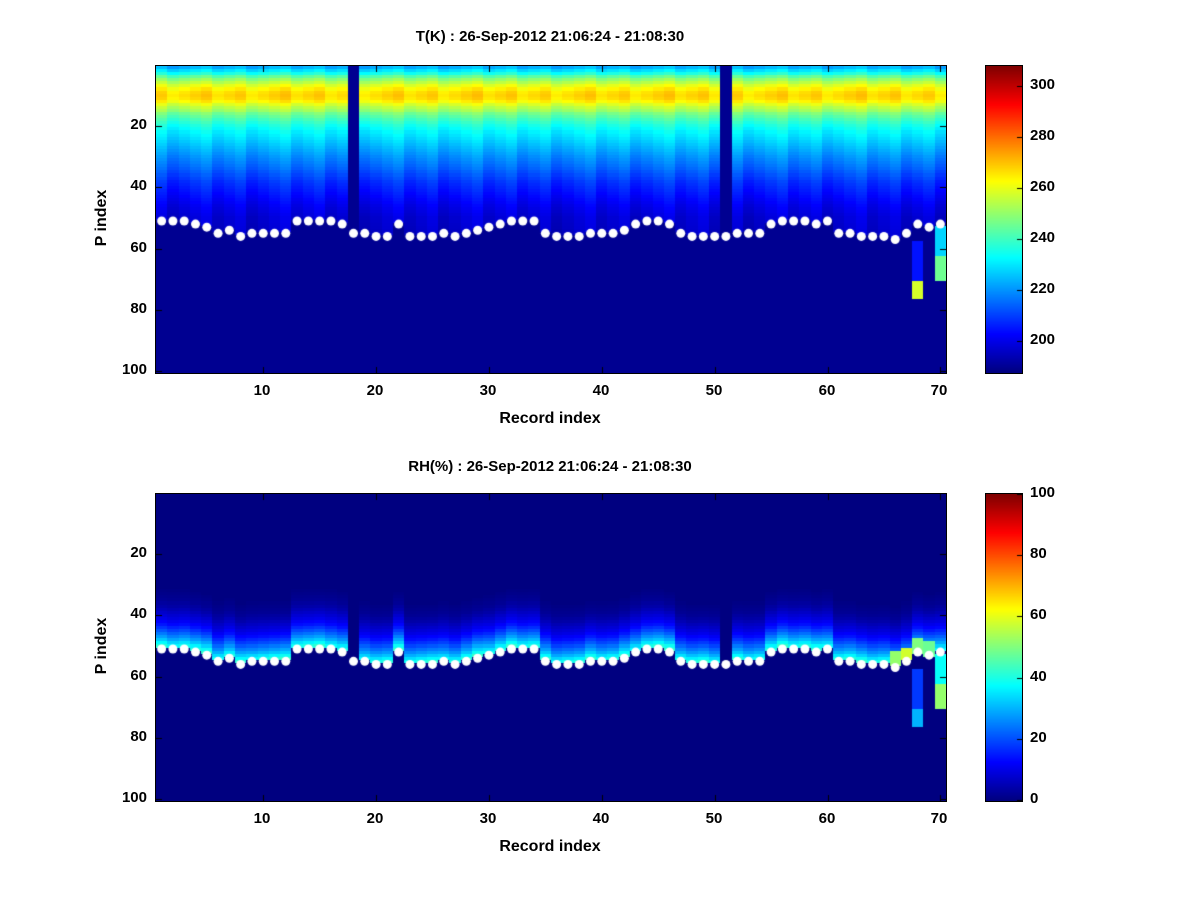  I want to click on temp-chart-title: T(K) : 26-Sep-2012 21:06:24 - 21:08:30, so click(550, 36).